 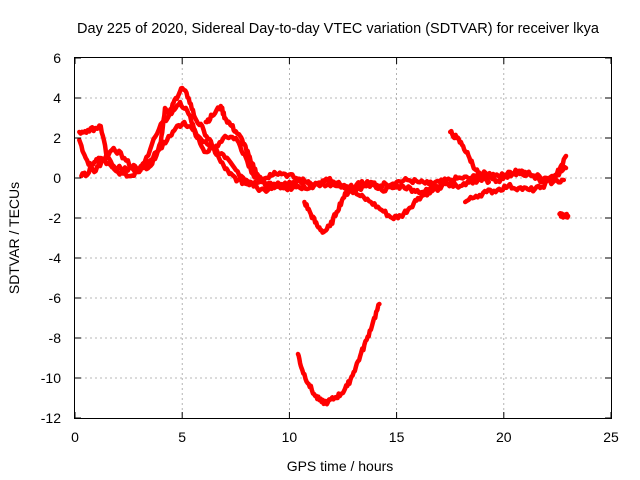 I want to click on x-tick-label: 10, so click(x=290, y=437).